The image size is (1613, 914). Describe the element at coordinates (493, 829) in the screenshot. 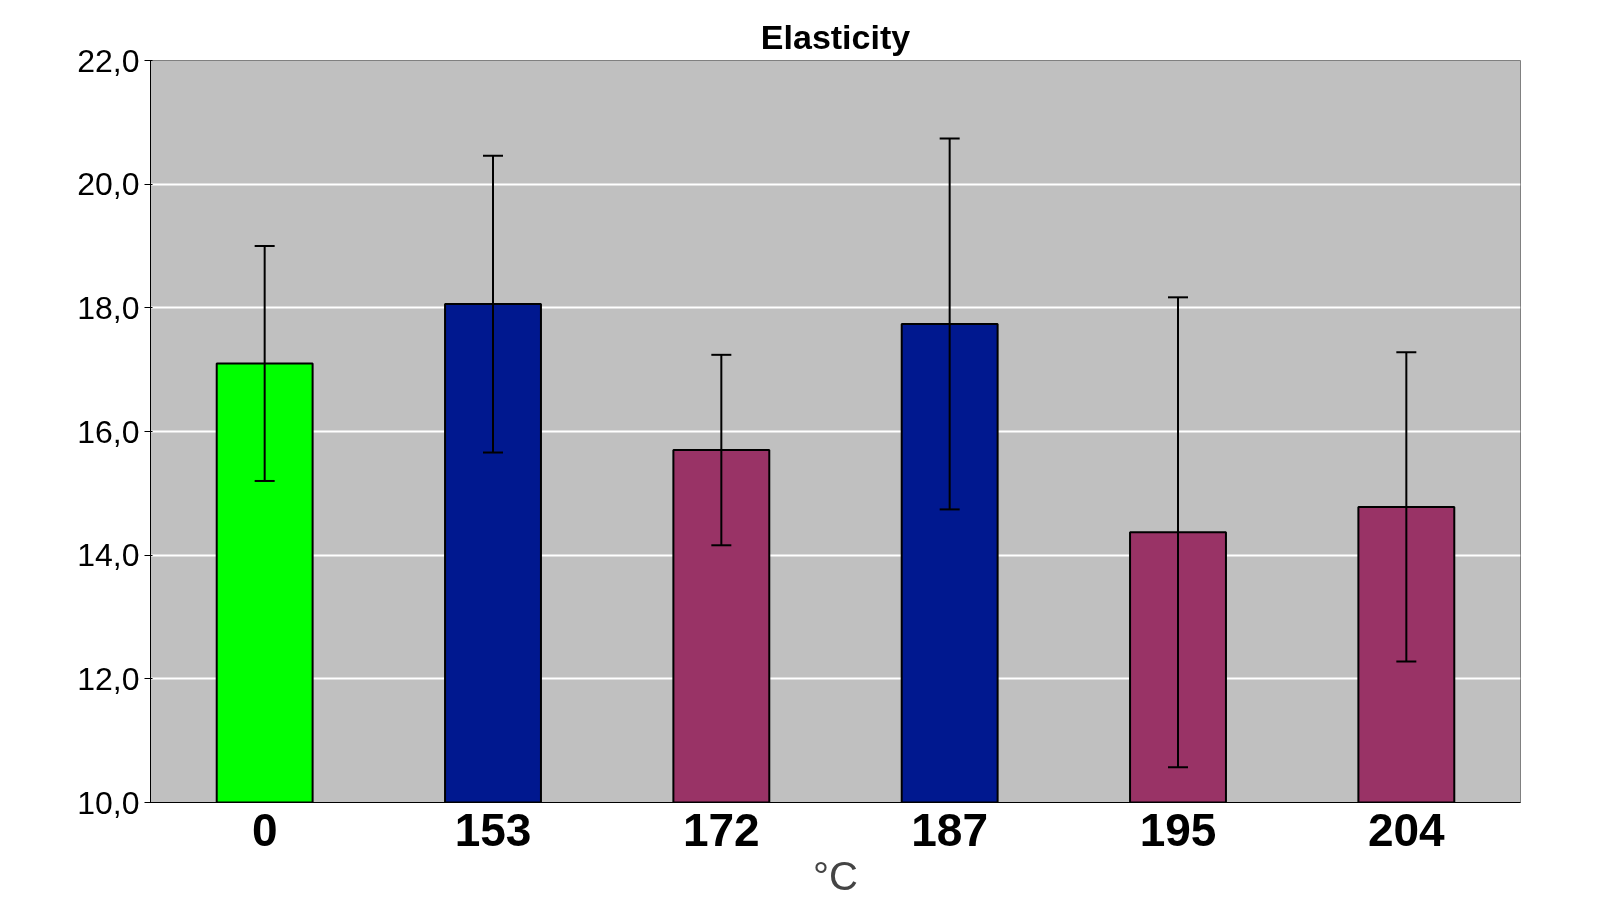

I see `x-tick-label: 153` at that location.